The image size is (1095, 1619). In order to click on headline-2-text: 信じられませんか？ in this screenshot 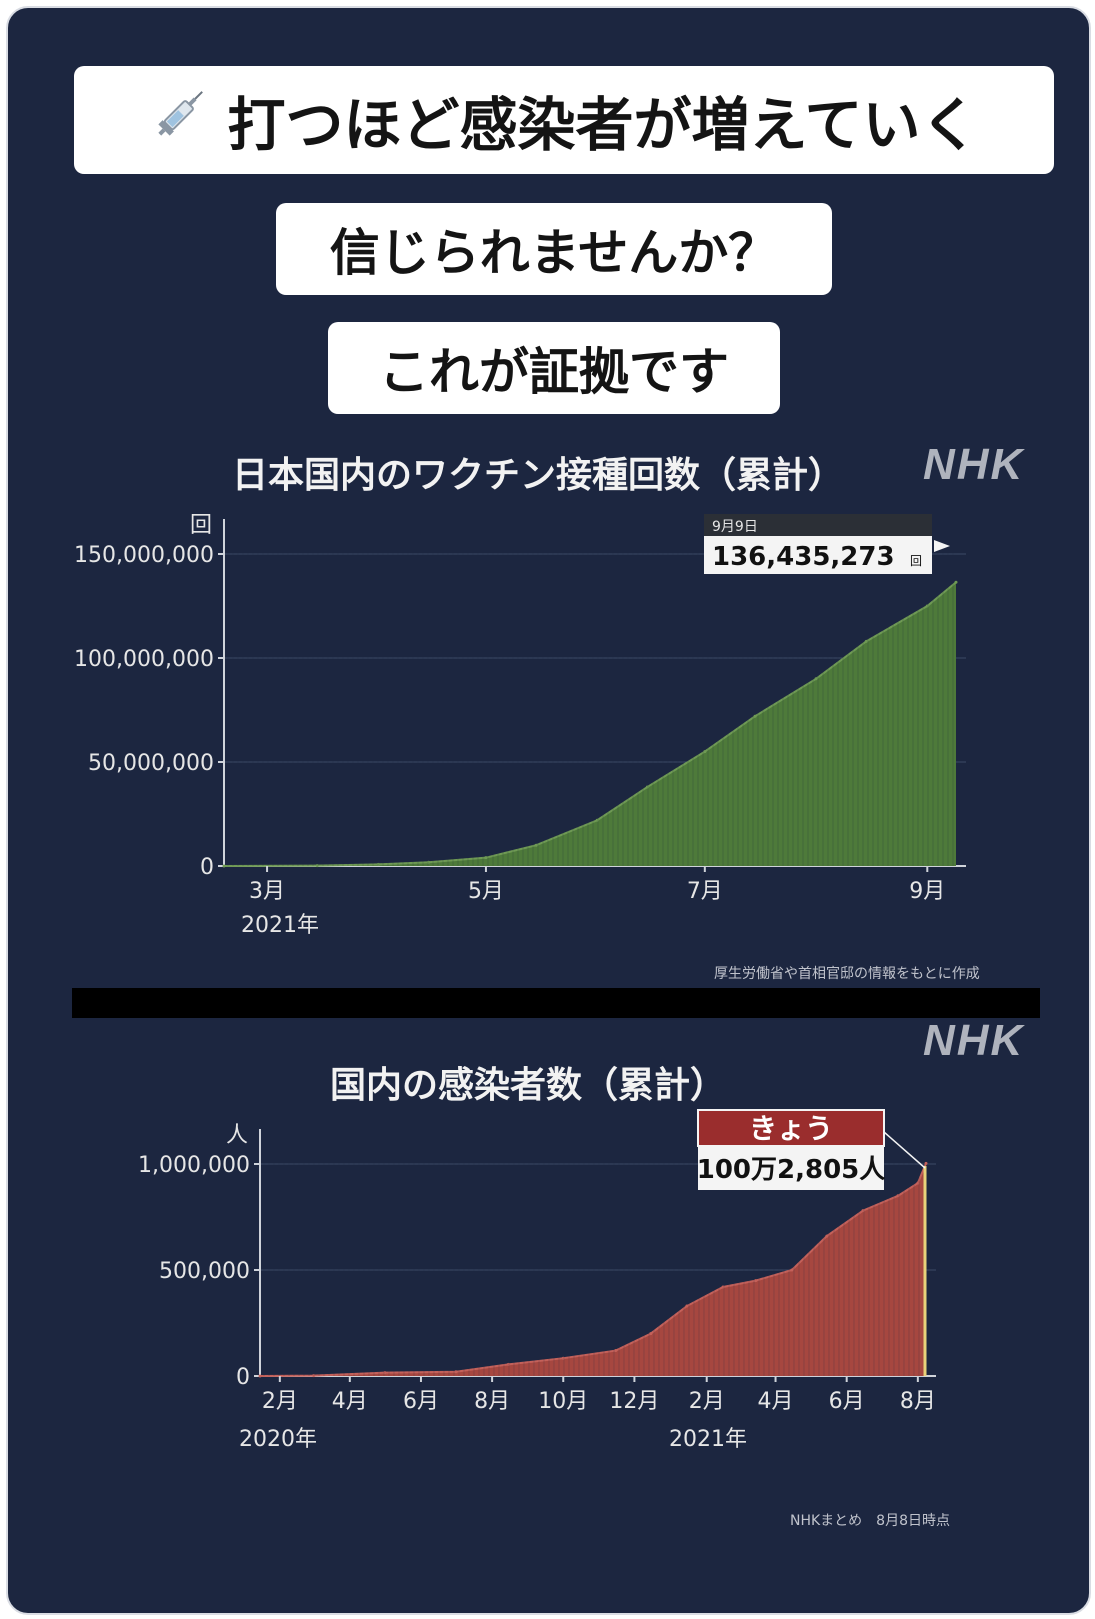, I will do `click(554, 253)`.